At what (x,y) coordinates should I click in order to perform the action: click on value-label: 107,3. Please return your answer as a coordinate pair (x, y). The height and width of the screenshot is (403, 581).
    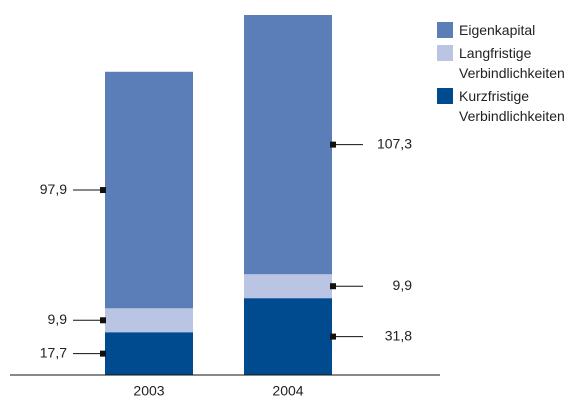
    Looking at the image, I should click on (394, 143).